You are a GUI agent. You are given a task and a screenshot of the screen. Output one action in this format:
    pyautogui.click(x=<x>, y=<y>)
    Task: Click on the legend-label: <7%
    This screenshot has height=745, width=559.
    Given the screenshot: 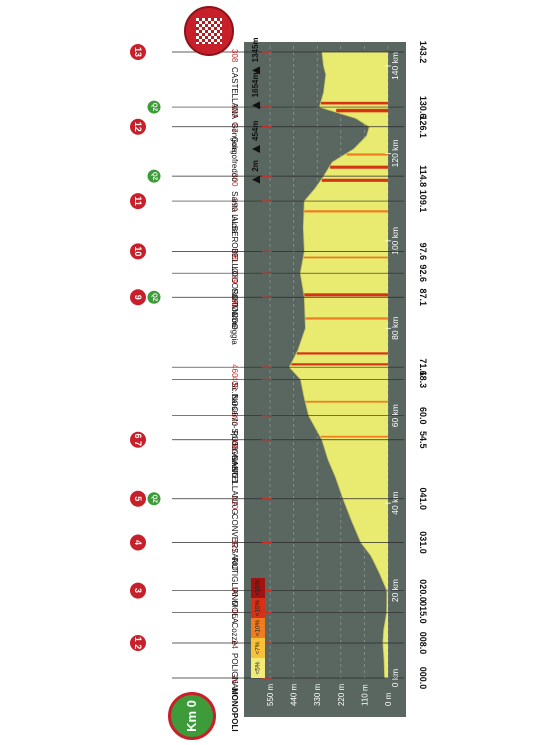 What is the action you would take?
    pyautogui.click(x=258, y=647)
    